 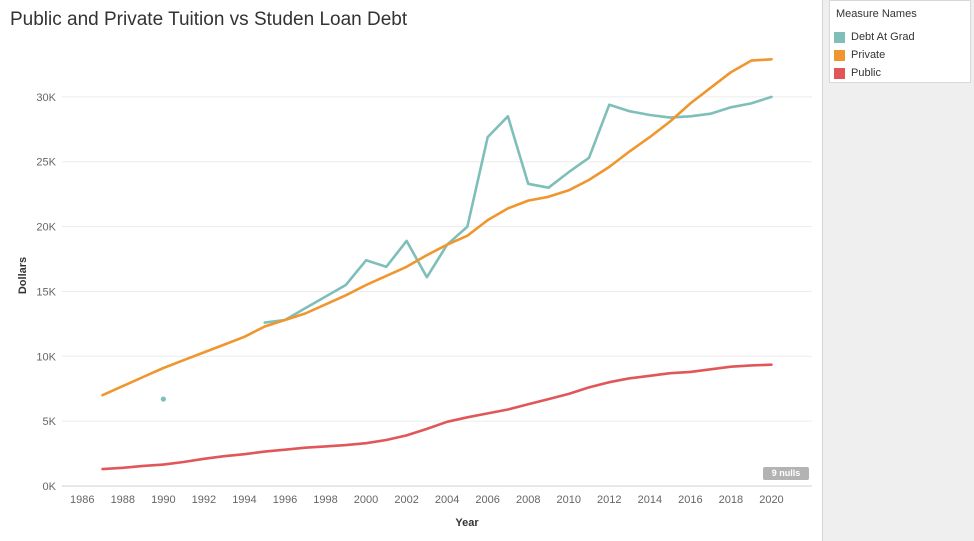 What do you see at coordinates (447, 500) in the screenshot?
I see `x-tick-label: 2004` at bounding box center [447, 500].